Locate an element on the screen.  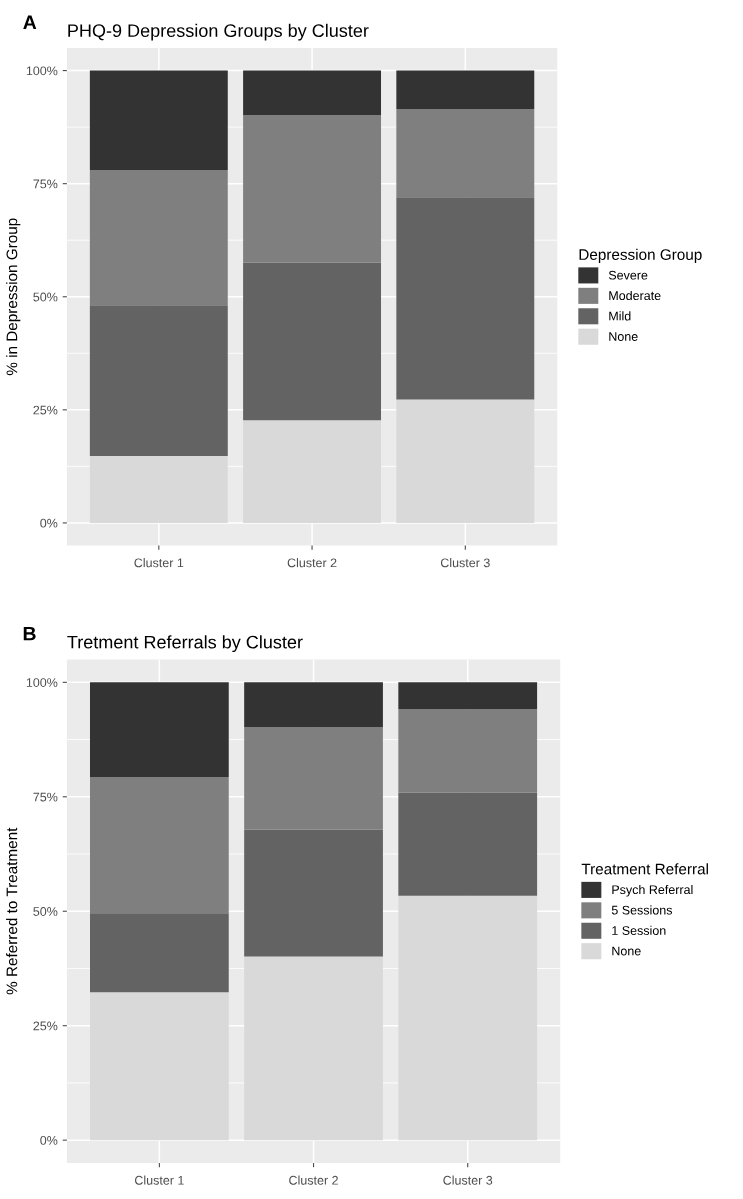
y-axis-title: % in Depression Group is located at coordinates (13, 297).